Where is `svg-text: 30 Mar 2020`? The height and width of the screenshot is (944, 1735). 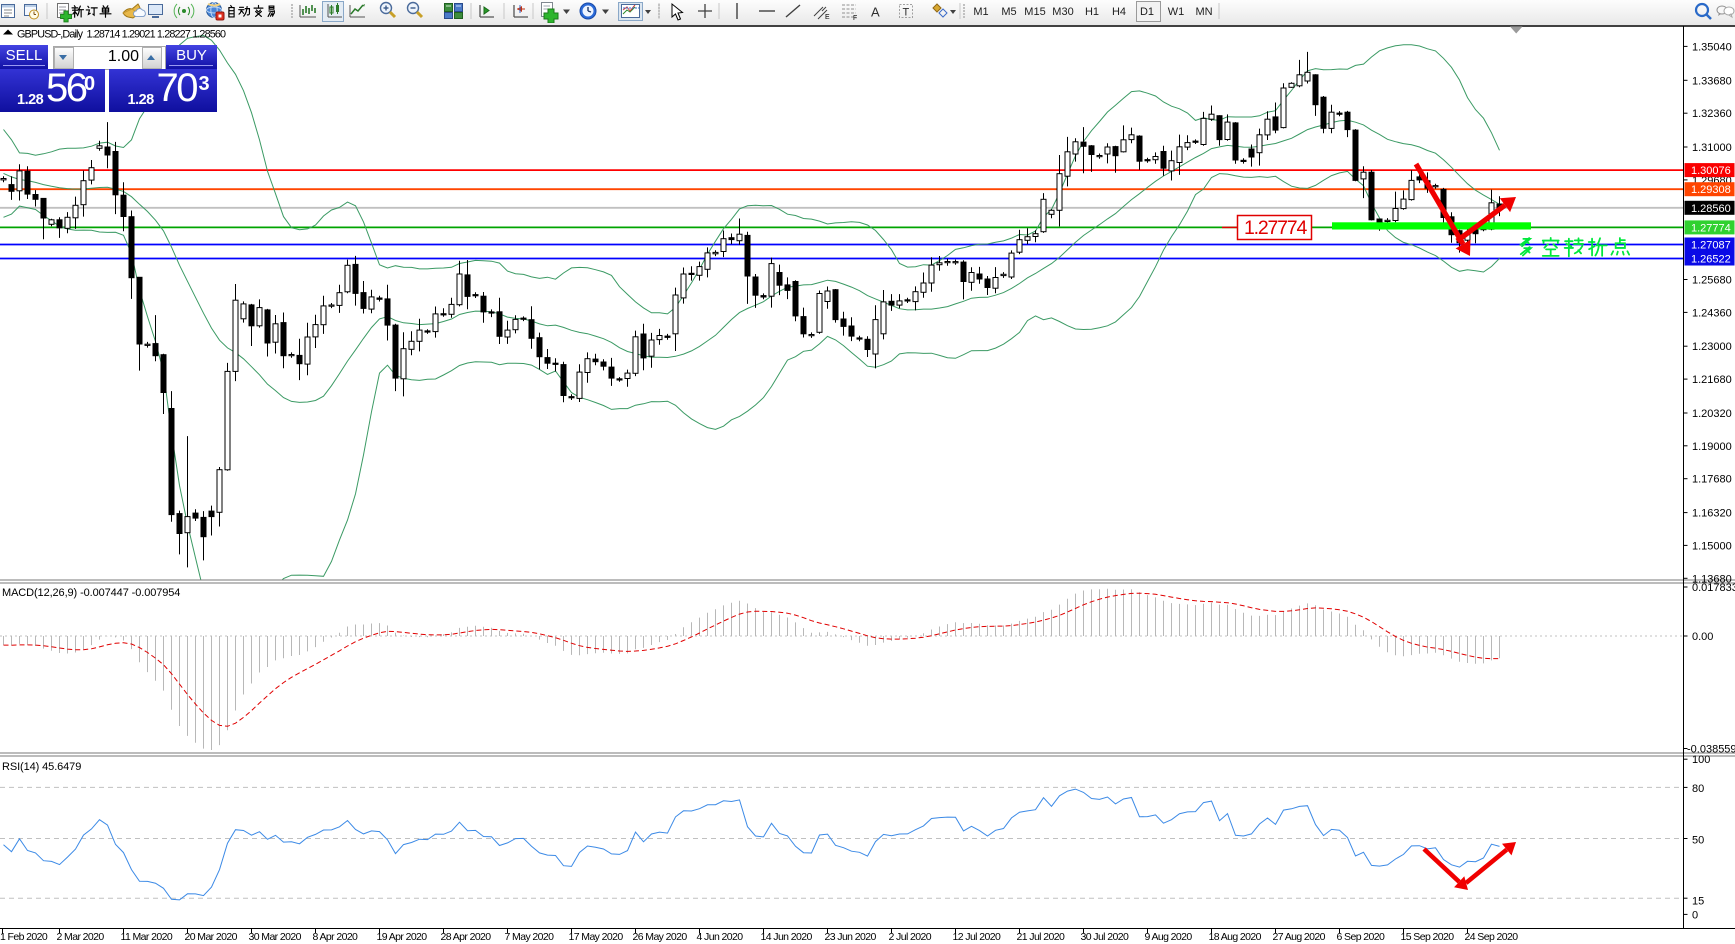
svg-text: 30 Mar 2020 is located at coordinates (275, 937).